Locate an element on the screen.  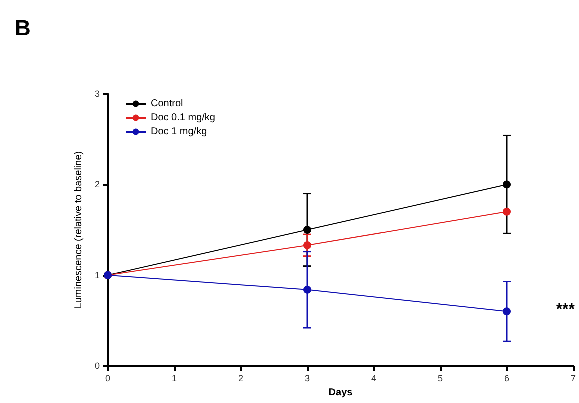
legend-label: Doc 1 mg/kg is located at coordinates (179, 132).